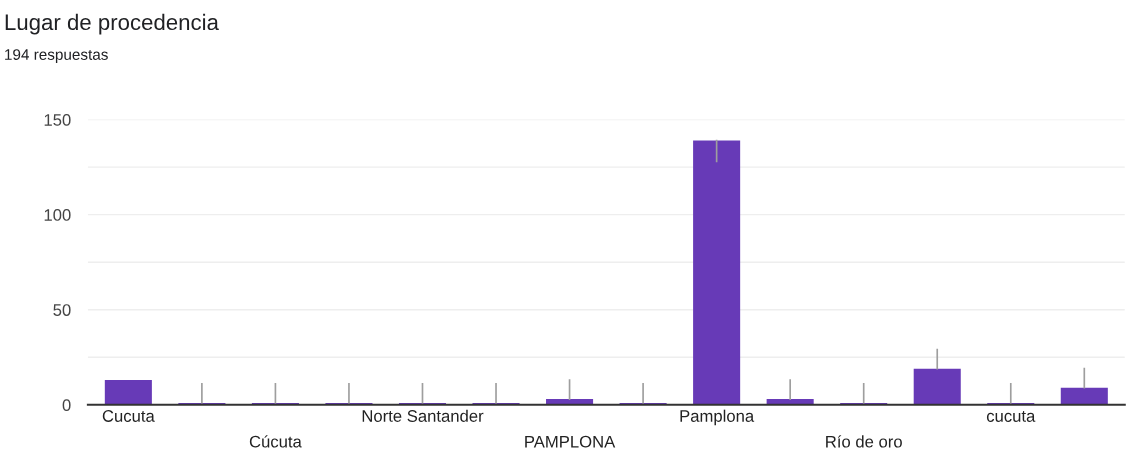 The image size is (1127, 460). What do you see at coordinates (57, 215) in the screenshot?
I see `y-tick-label: 100` at bounding box center [57, 215].